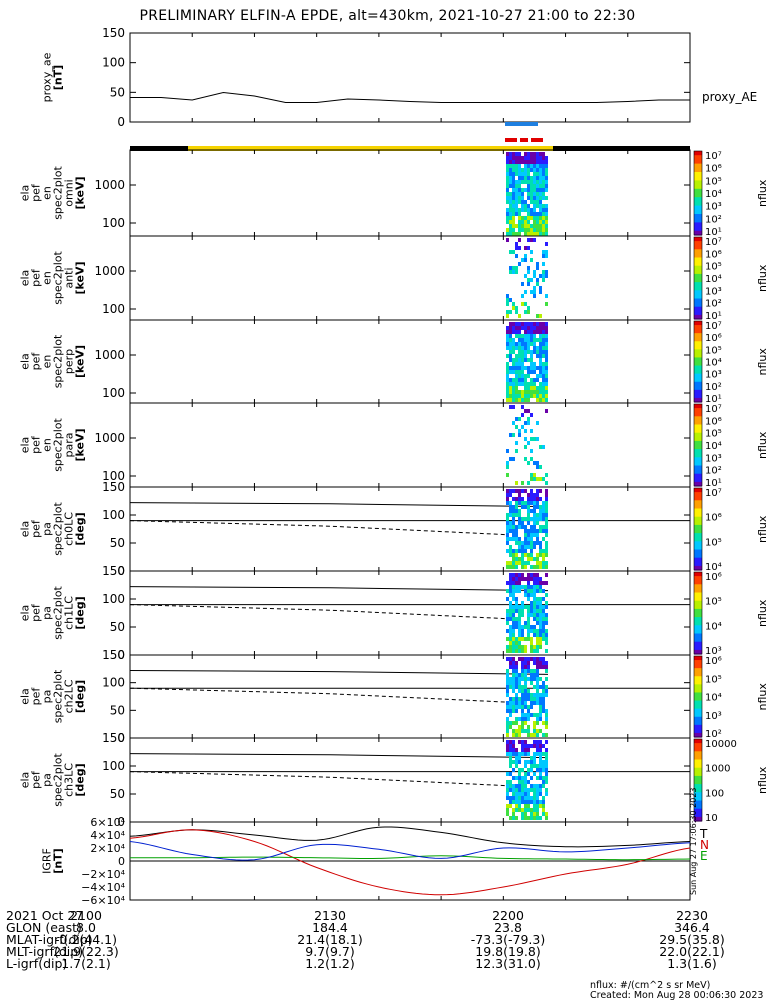  What do you see at coordinates (37, 963) in the screenshot?
I see `footer-row-label: L-igrf(dip)` at bounding box center [37, 963].